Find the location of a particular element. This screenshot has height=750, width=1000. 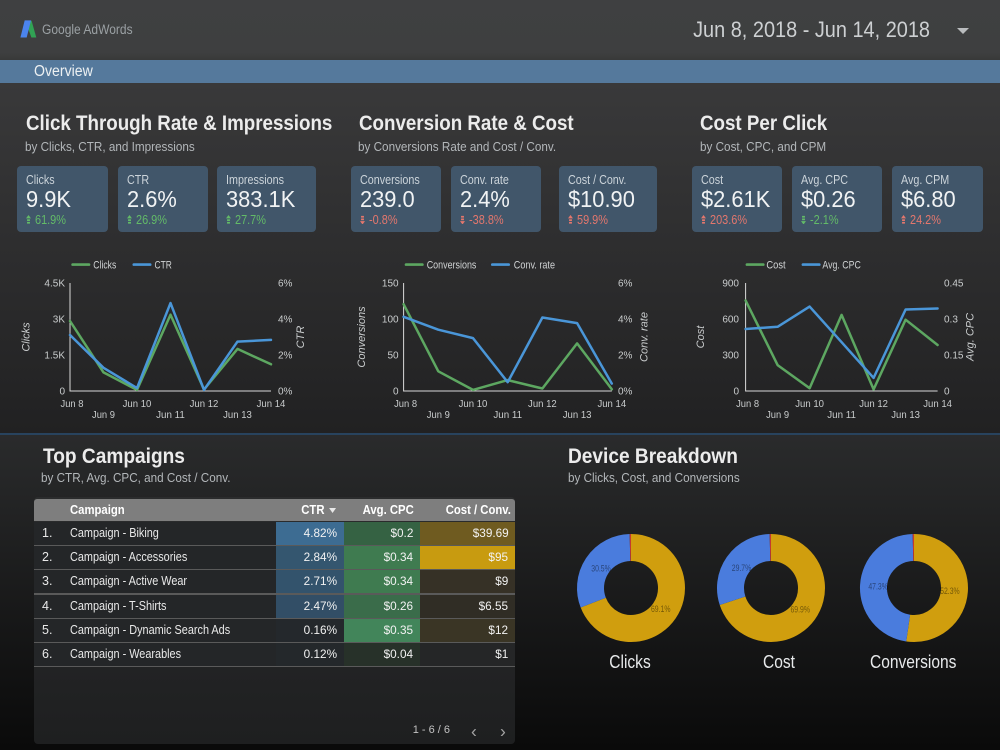

svg-text: 52.3% is located at coordinates (950, 591).